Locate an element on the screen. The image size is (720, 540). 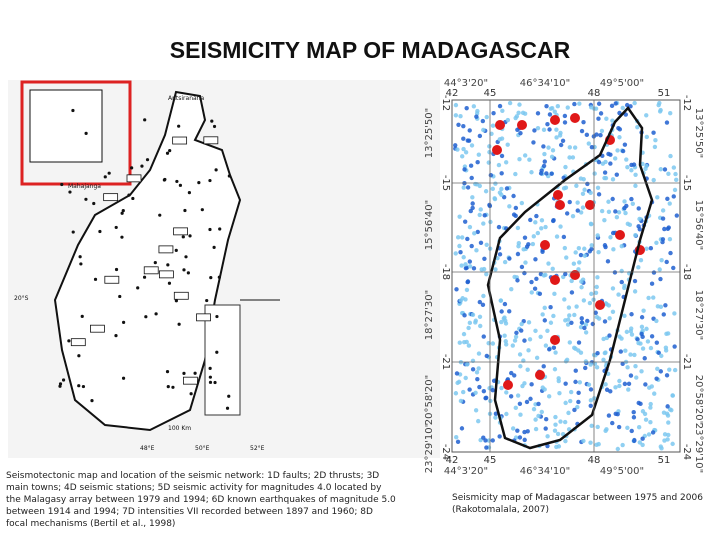
island-outline is located at coordinates (570, 278).